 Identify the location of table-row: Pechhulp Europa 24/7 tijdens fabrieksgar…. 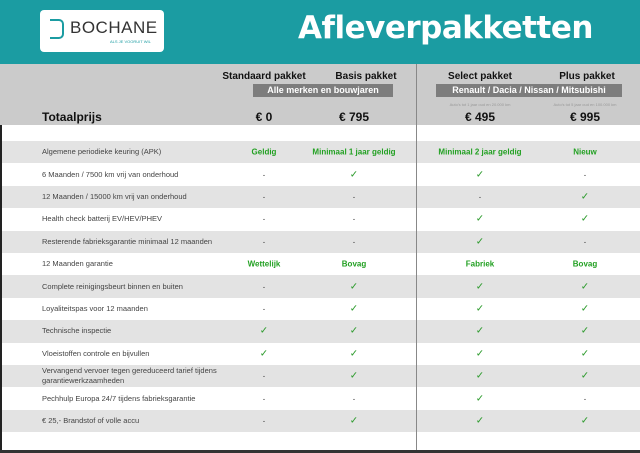
(320, 398).